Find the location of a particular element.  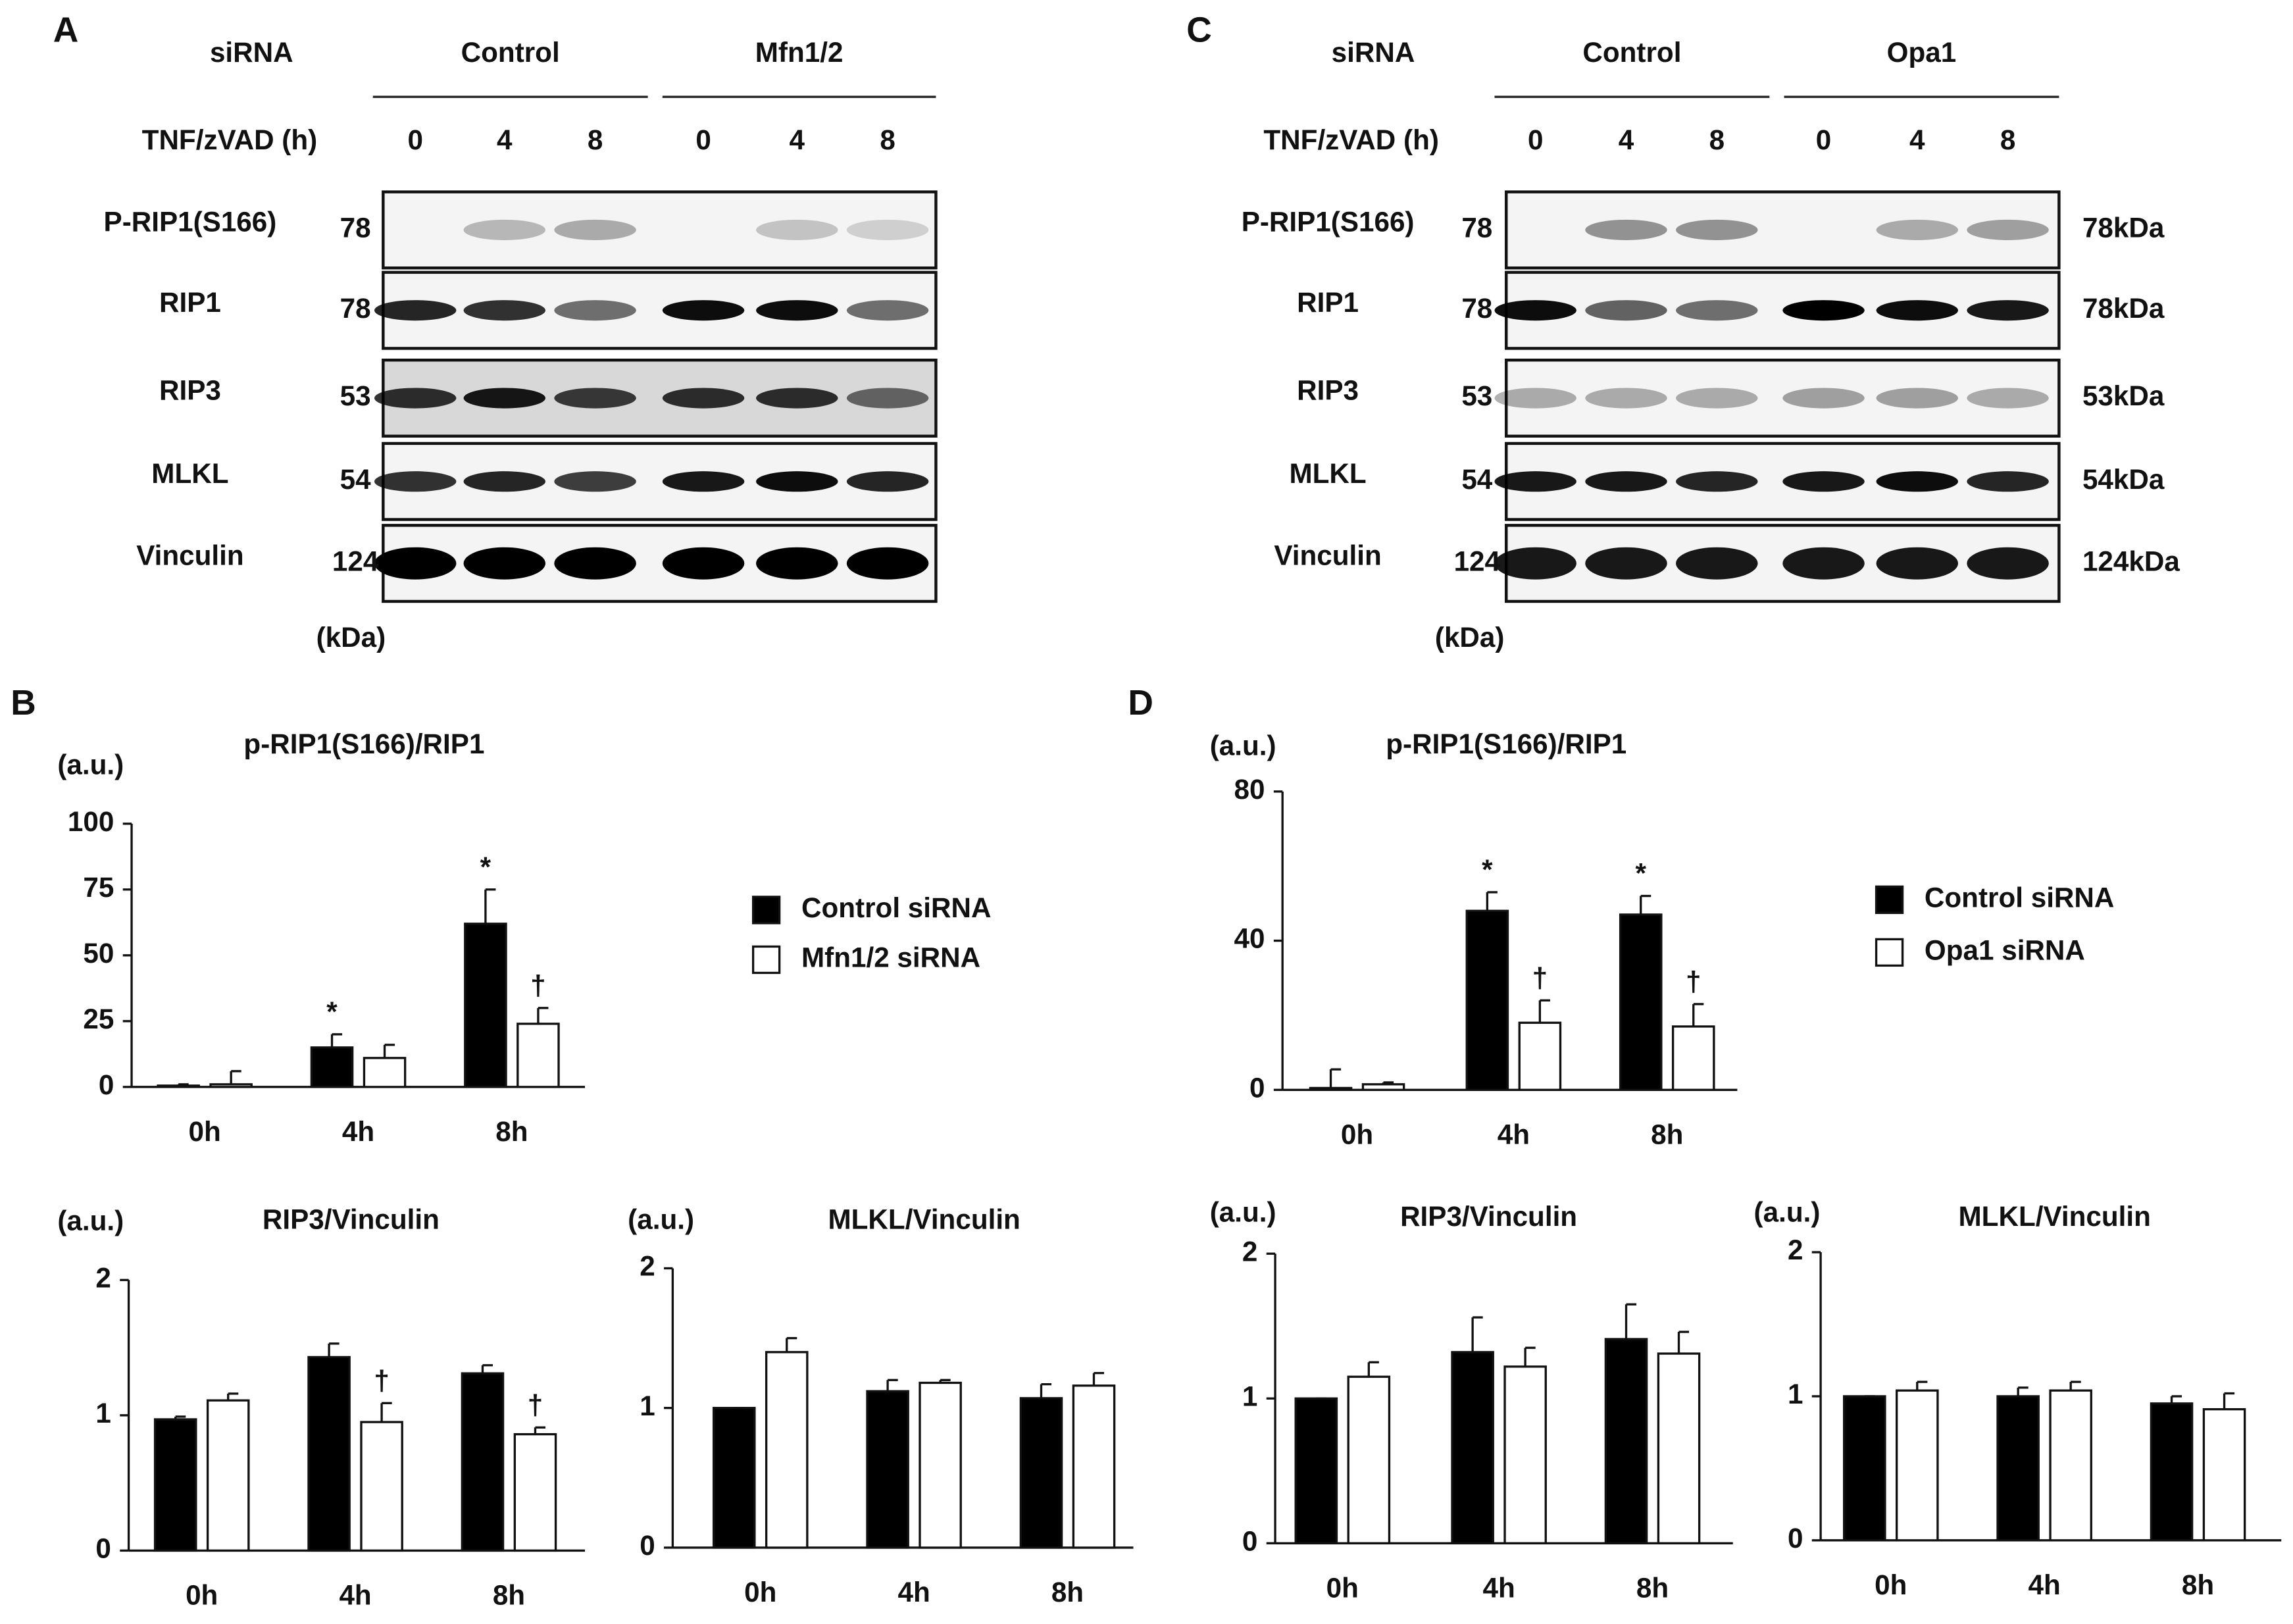

y-tick-label: 80 is located at coordinates (1249, 789).